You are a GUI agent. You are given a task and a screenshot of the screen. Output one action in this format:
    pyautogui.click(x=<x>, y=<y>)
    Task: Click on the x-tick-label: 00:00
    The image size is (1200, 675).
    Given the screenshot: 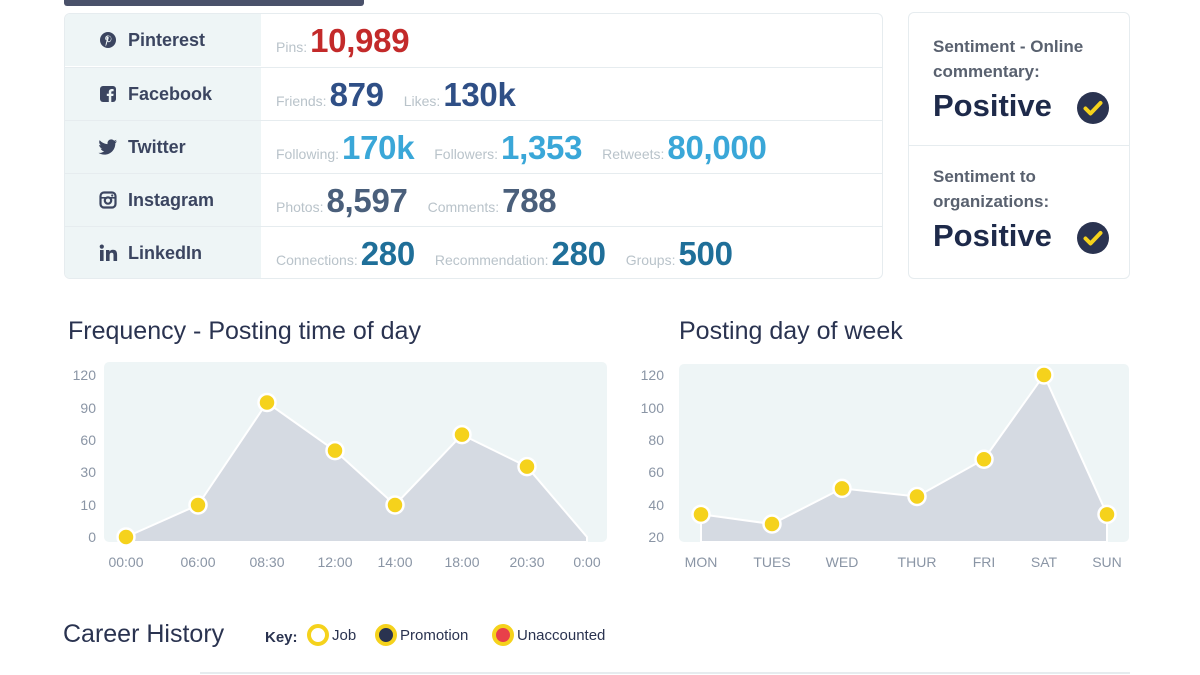 What is the action you would take?
    pyautogui.click(x=125, y=562)
    